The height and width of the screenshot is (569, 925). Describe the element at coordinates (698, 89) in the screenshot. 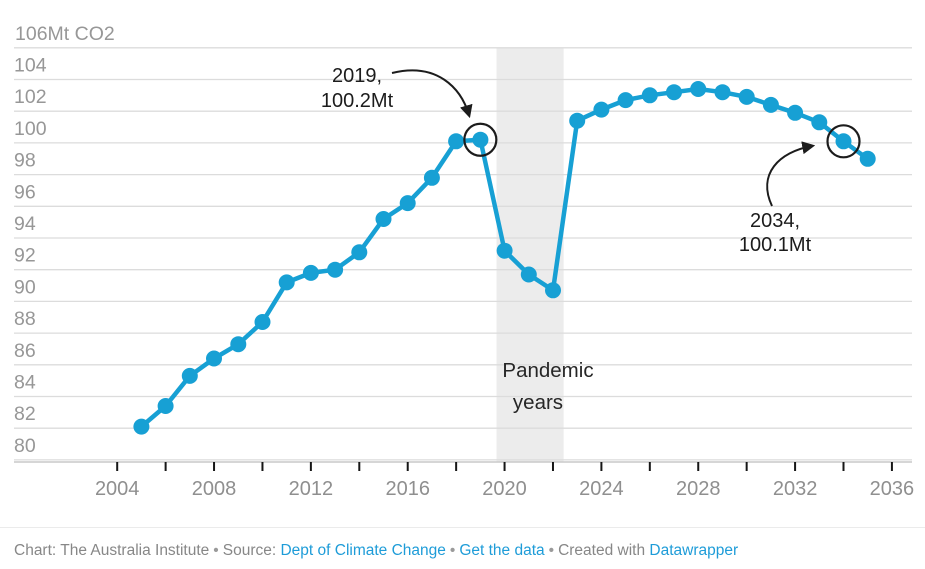

I see `data-point-2028` at that location.